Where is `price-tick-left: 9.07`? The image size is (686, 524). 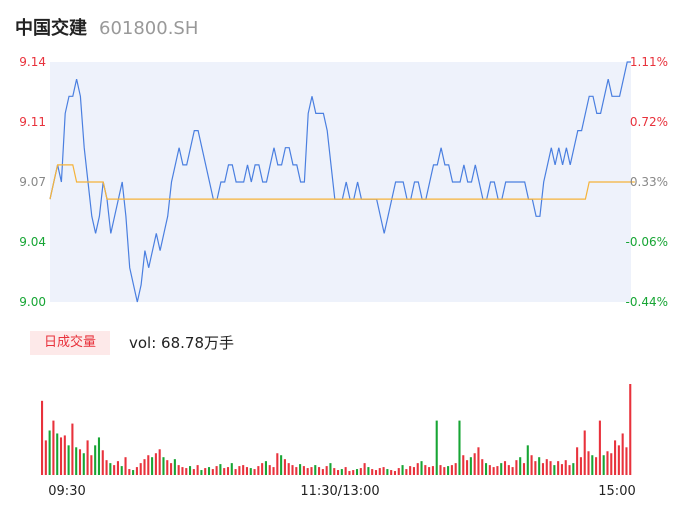
price-tick-left: 9.07 is located at coordinates (32, 182).